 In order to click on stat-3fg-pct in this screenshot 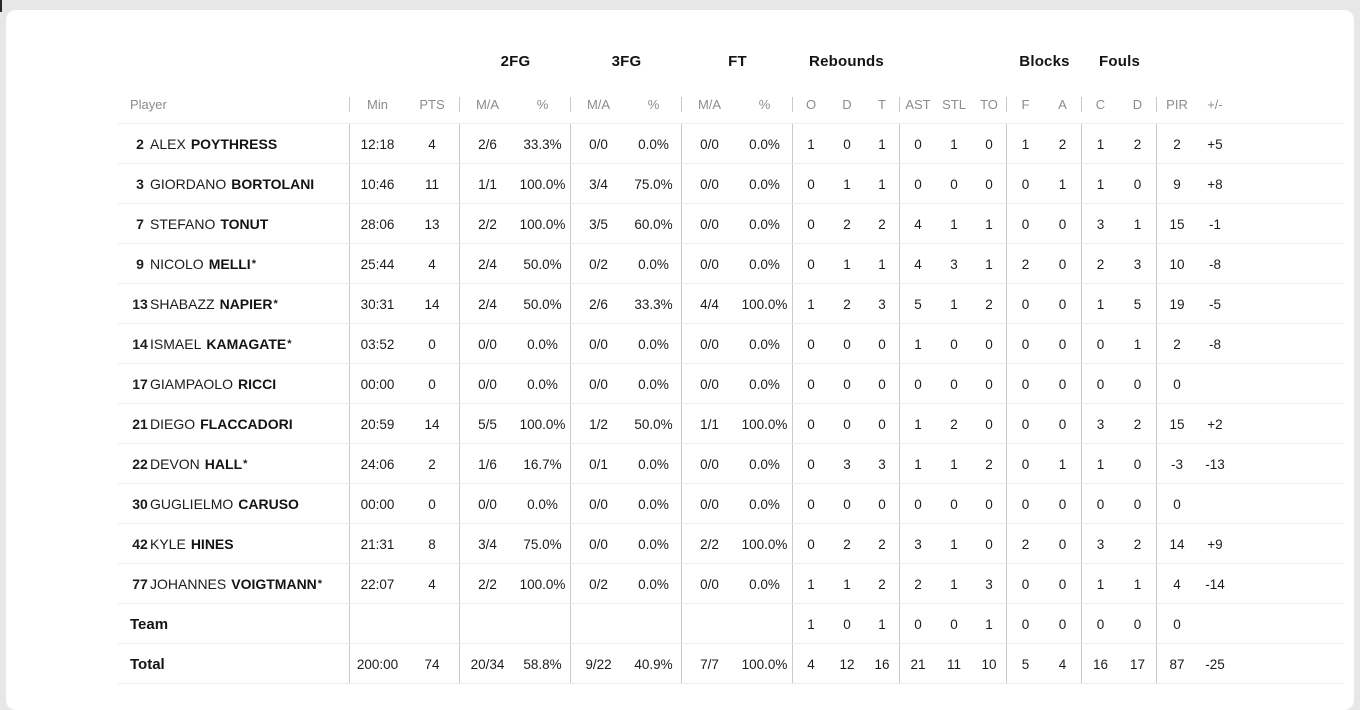, I will do `click(654, 624)`.